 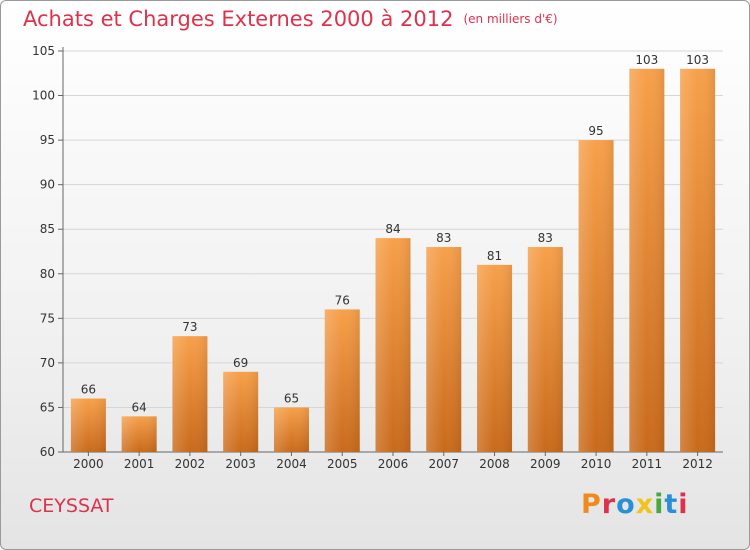 I want to click on title-text: Achats et Charges Externes 2000 à 2012, so click(x=238, y=19).